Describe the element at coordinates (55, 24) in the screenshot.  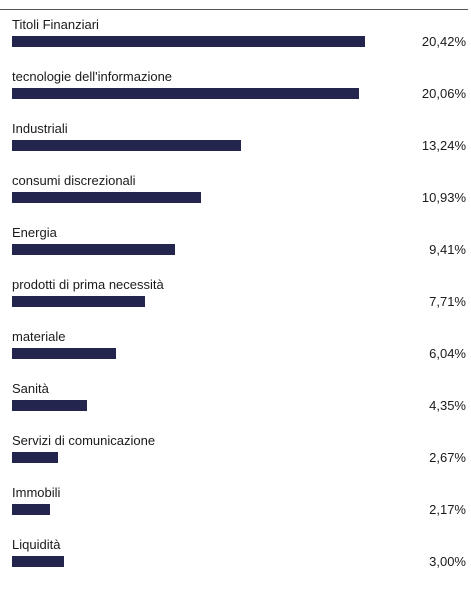
I see `category-label: Titoli Finanziari` at that location.